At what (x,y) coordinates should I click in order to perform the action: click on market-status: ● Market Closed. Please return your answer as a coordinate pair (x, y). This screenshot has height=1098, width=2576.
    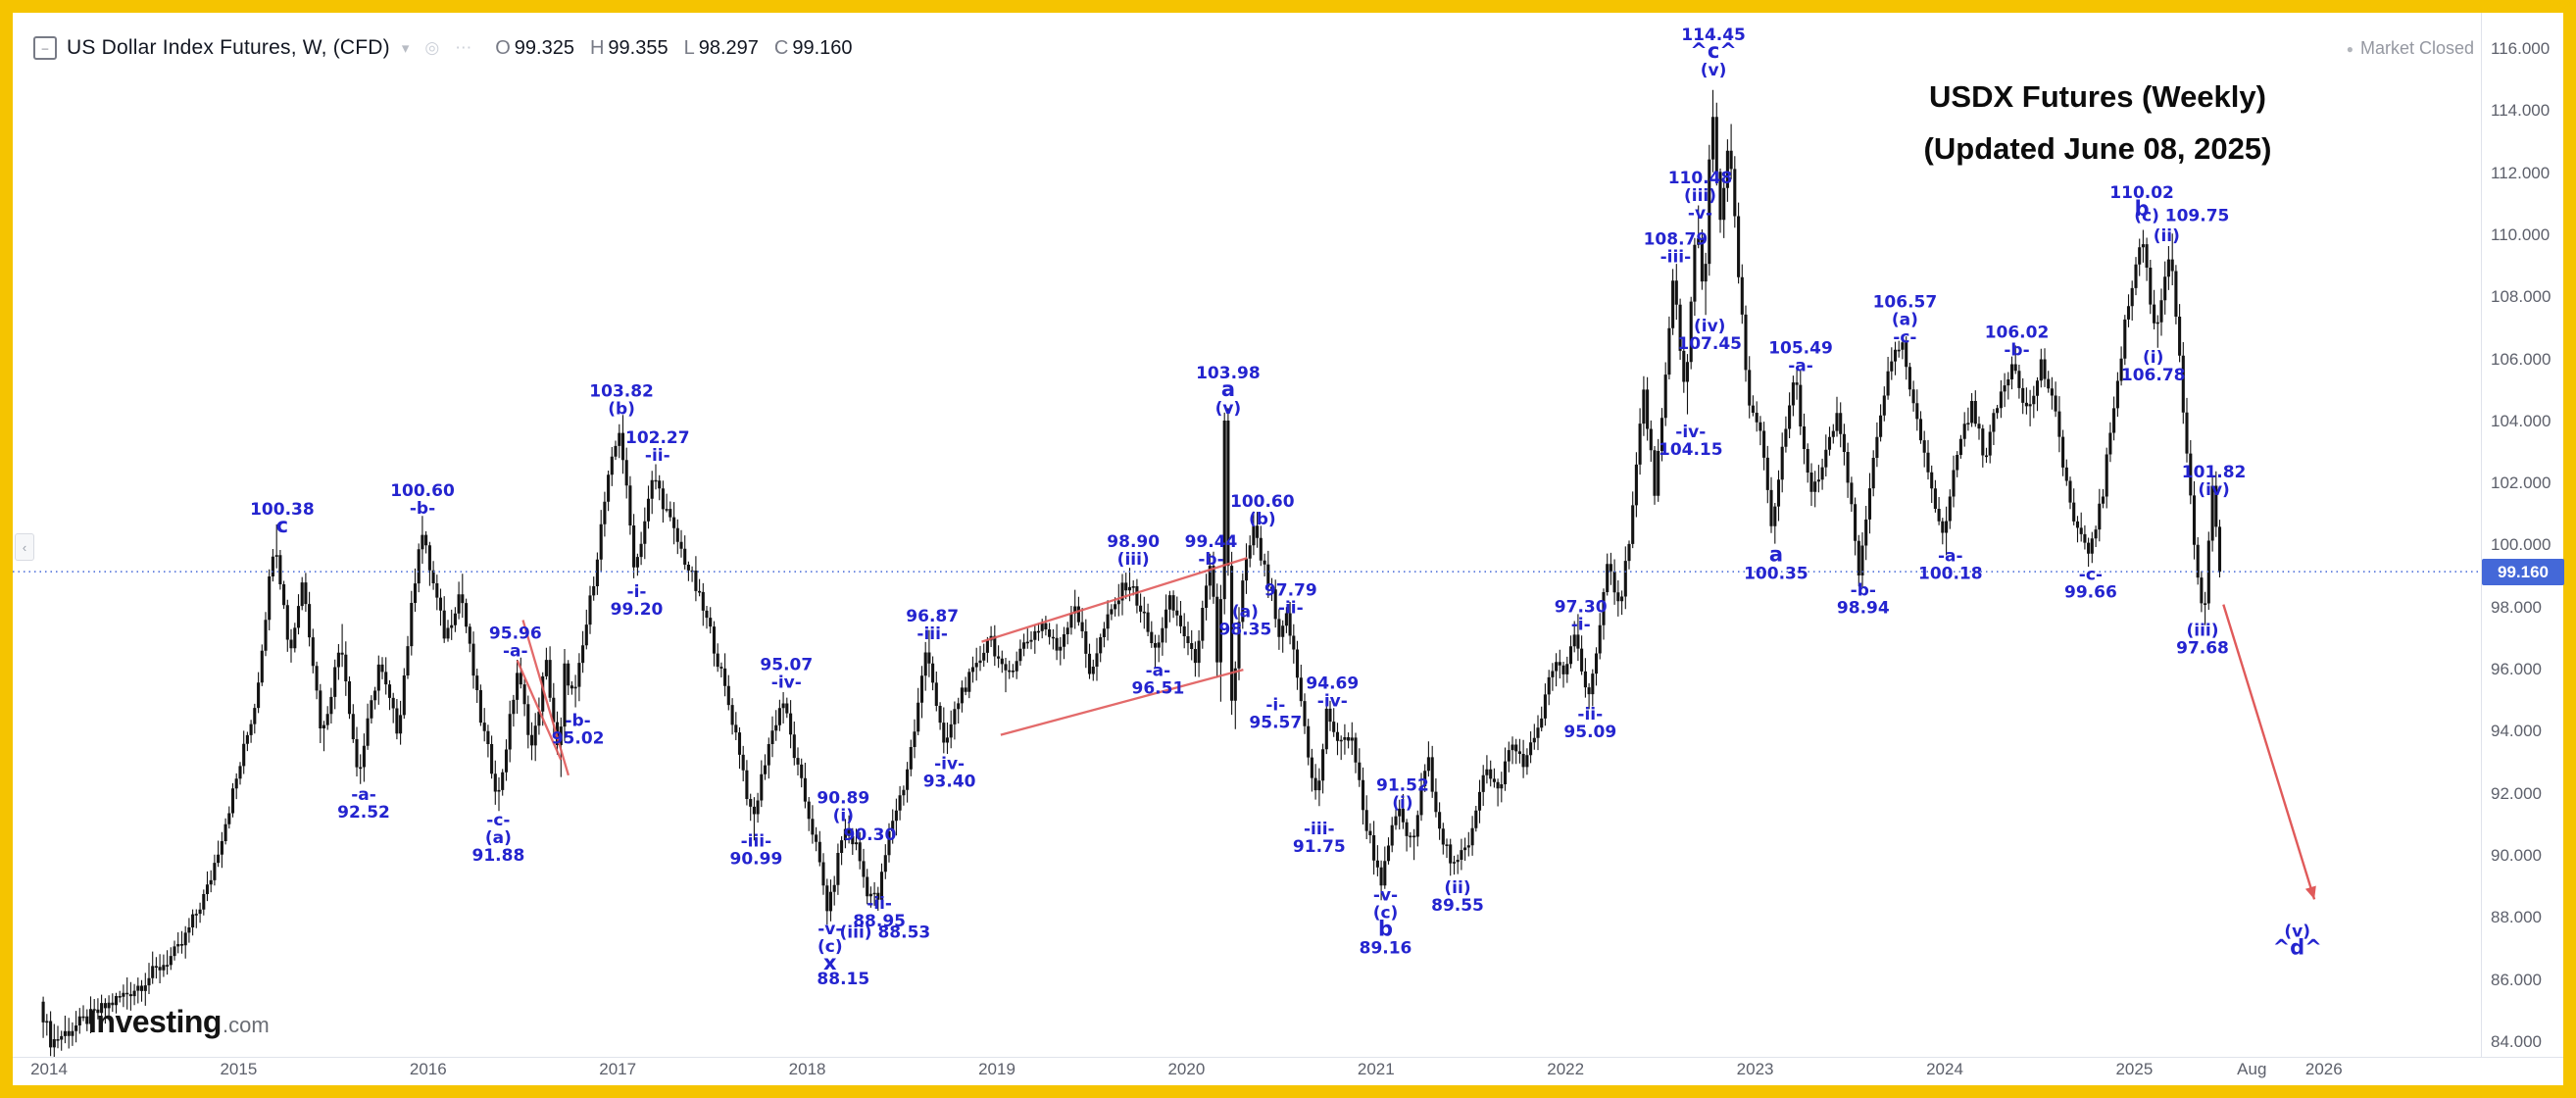
    Looking at the image, I should click on (2410, 48).